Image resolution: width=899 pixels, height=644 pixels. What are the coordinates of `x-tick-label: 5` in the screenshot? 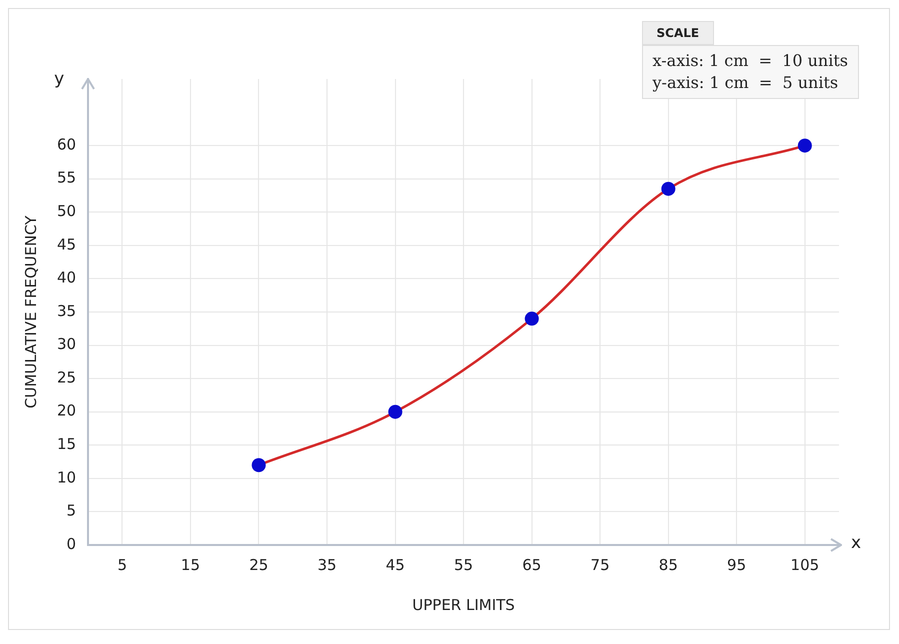 It's located at (122, 565).